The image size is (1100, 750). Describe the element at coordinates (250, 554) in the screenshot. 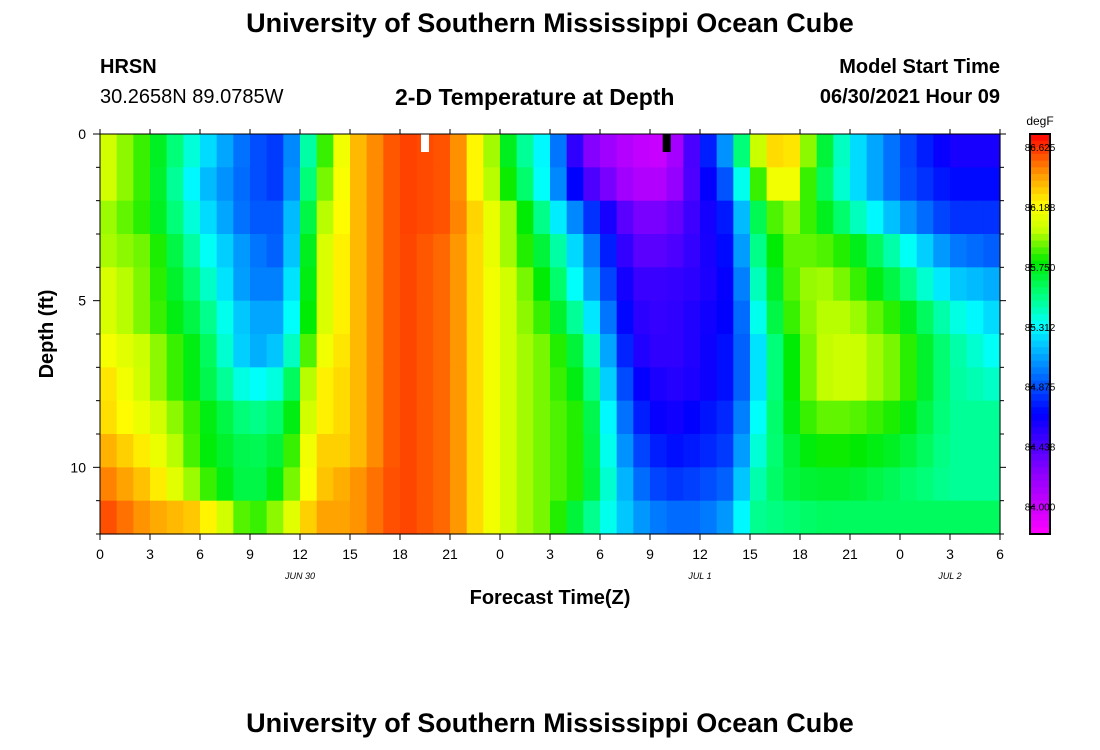

I see `x-tick-label: 9` at that location.